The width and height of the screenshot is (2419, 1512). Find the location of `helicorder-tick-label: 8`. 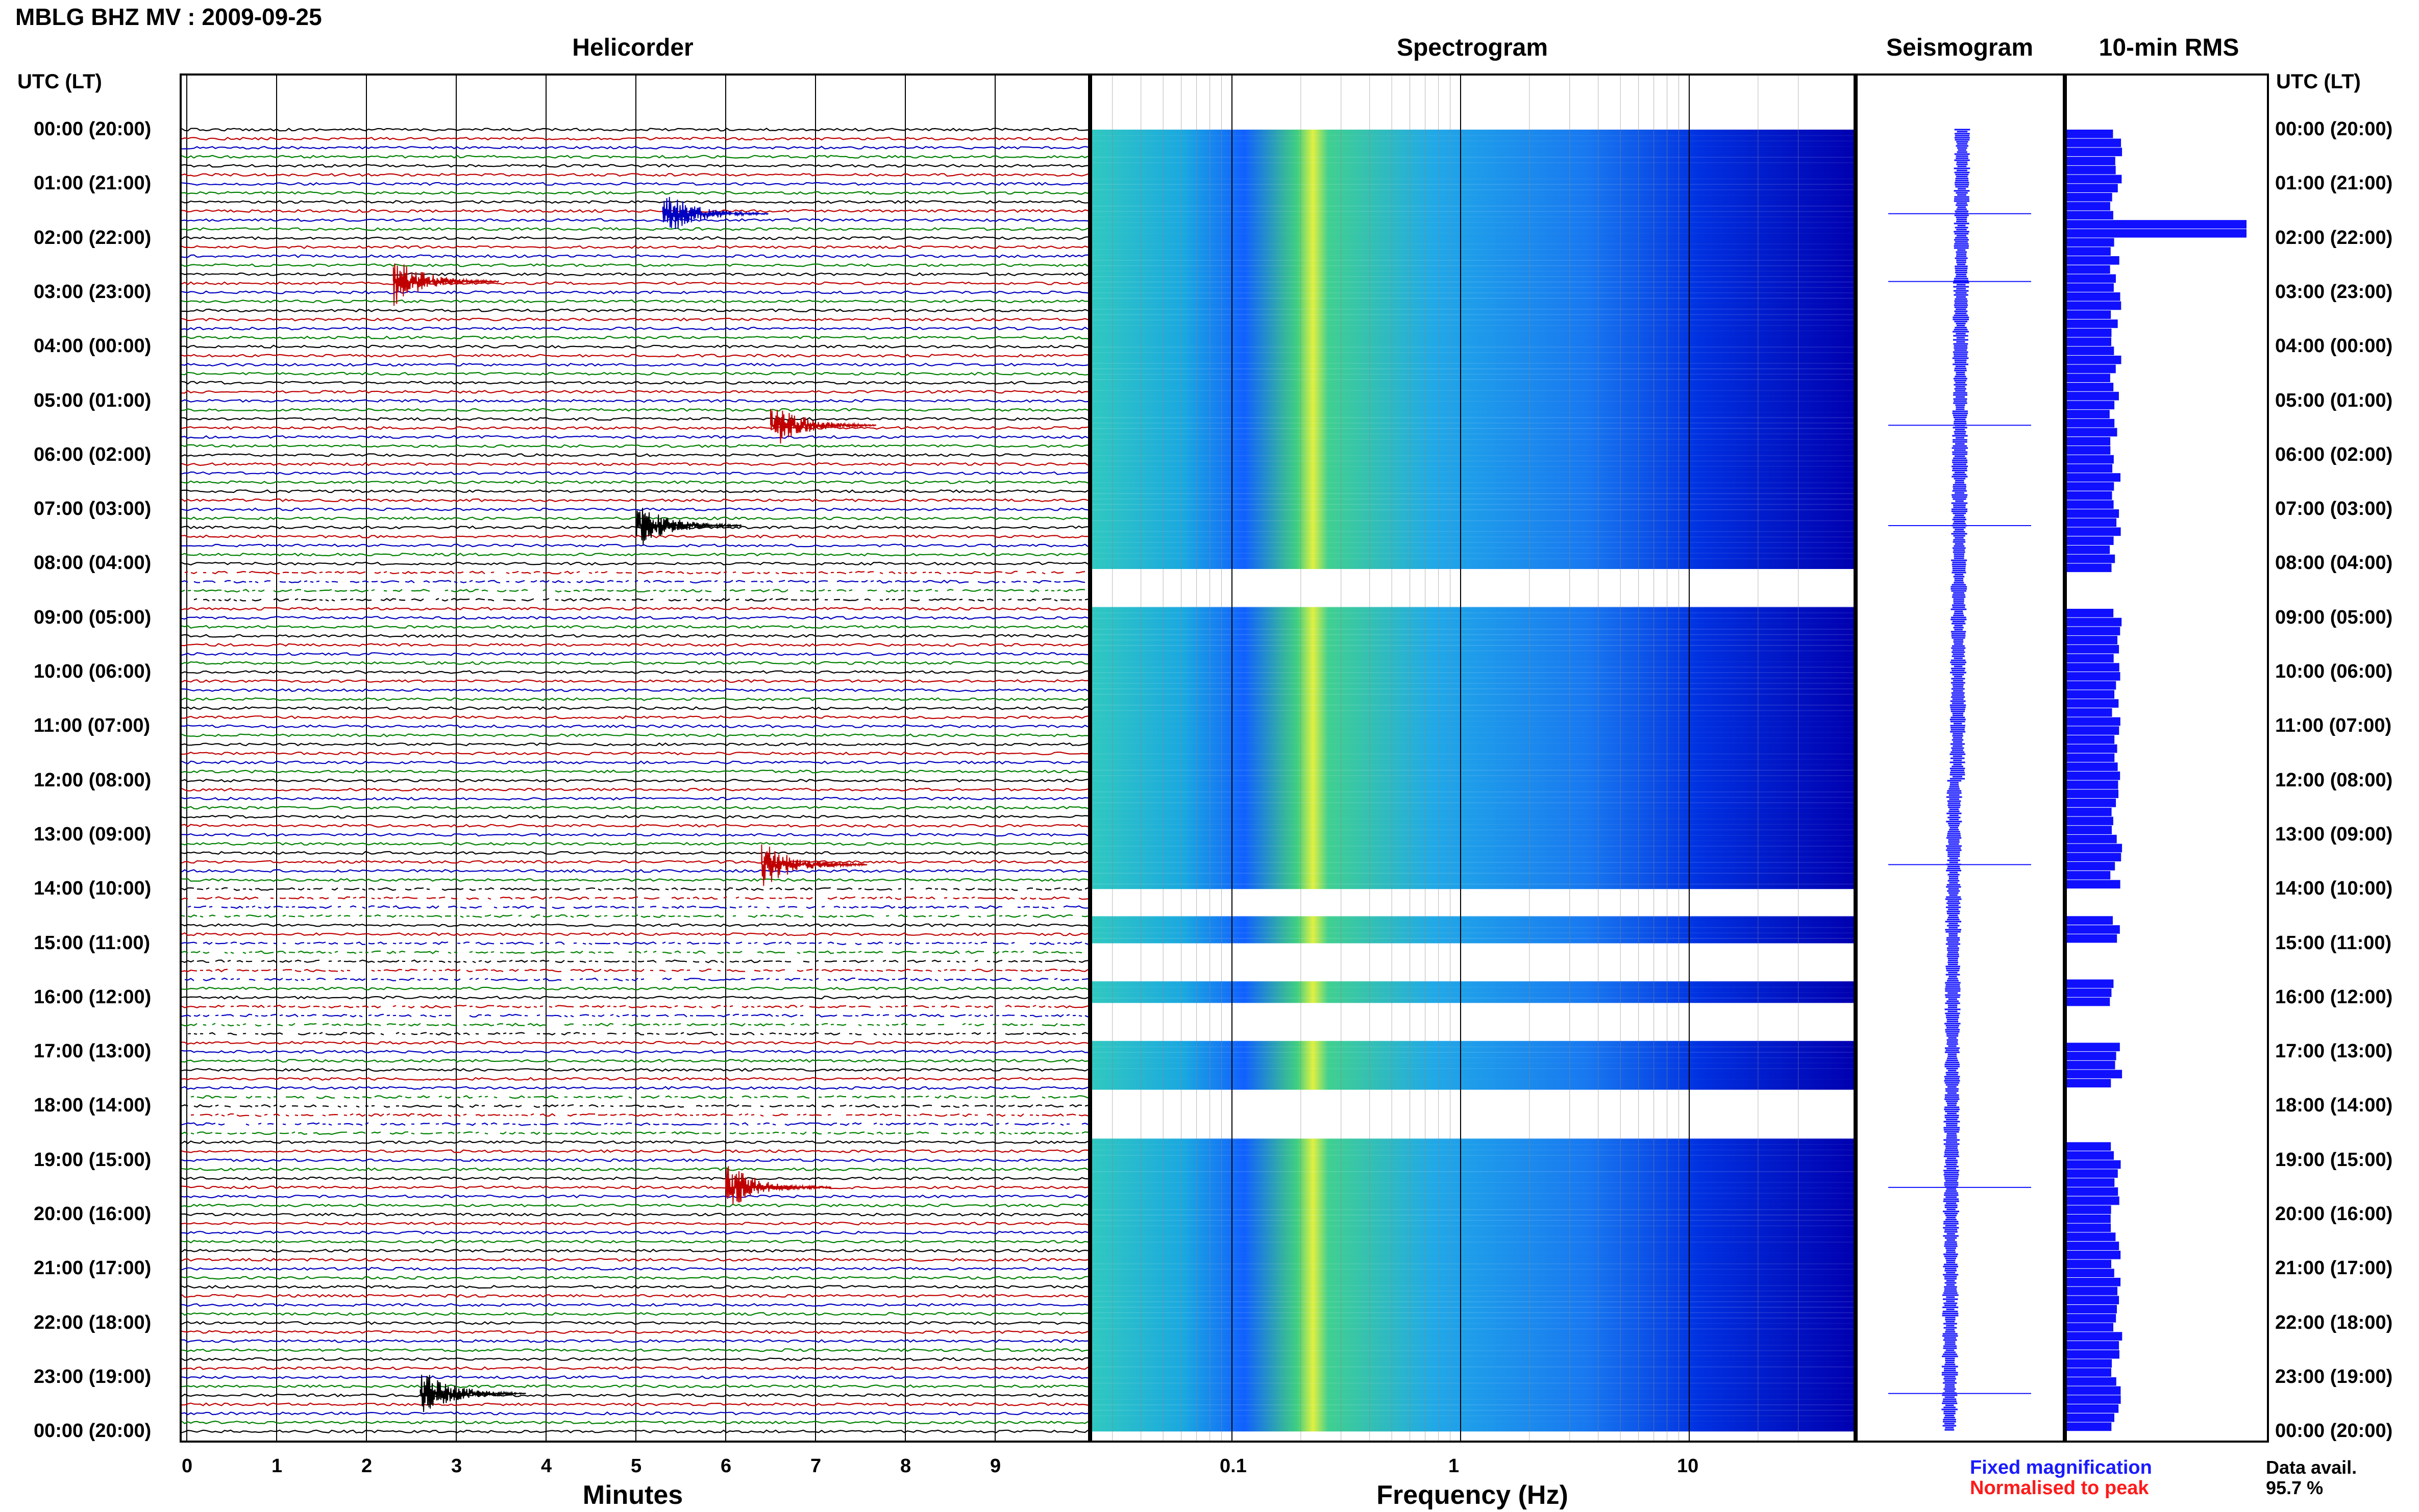

helicorder-tick-label: 8 is located at coordinates (905, 1466).